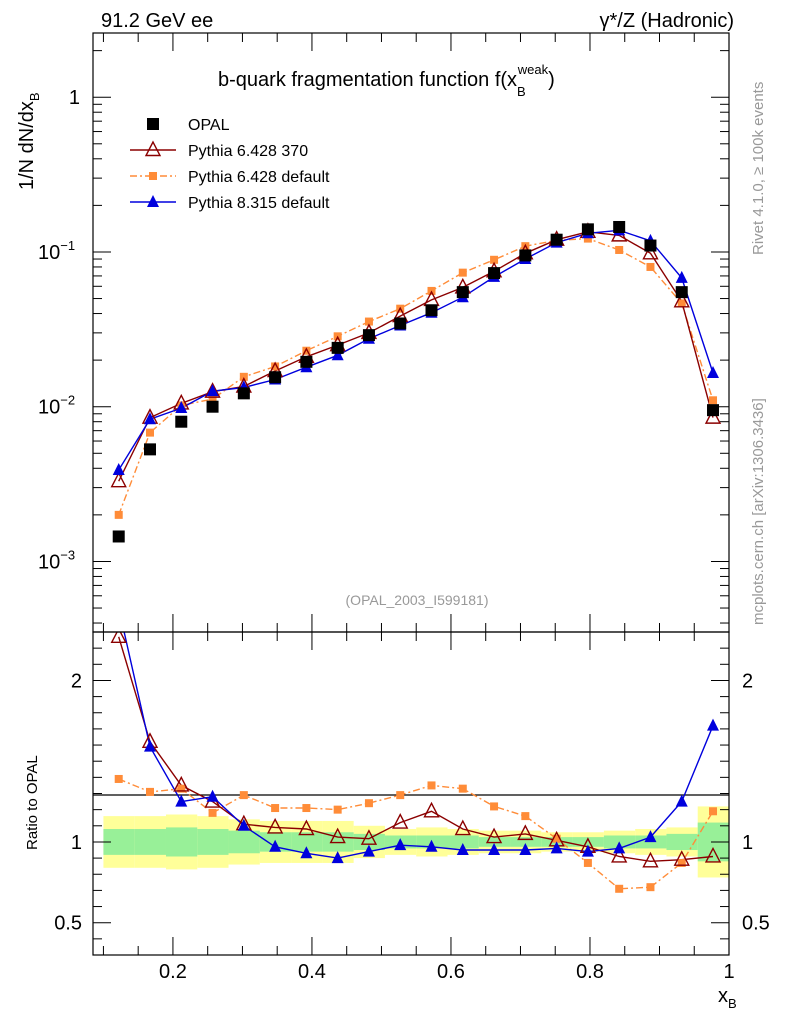 The height and width of the screenshot is (1024, 786). I want to click on ratio-x-axis-label-sub: B, so click(732, 1003).